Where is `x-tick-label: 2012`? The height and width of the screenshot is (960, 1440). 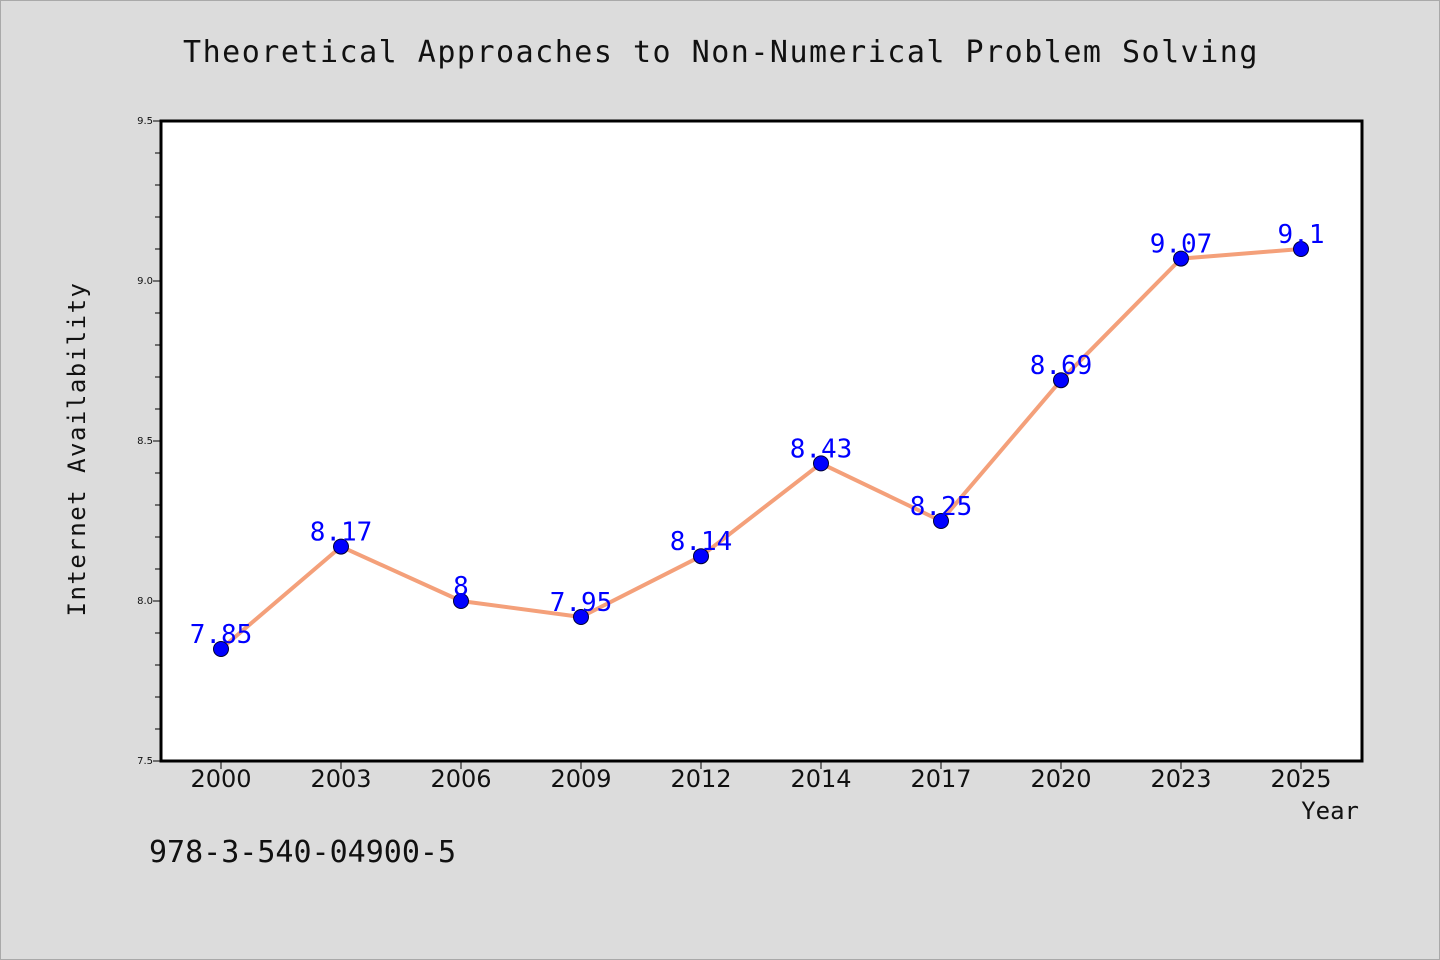
x-tick-label: 2012 is located at coordinates (700, 779).